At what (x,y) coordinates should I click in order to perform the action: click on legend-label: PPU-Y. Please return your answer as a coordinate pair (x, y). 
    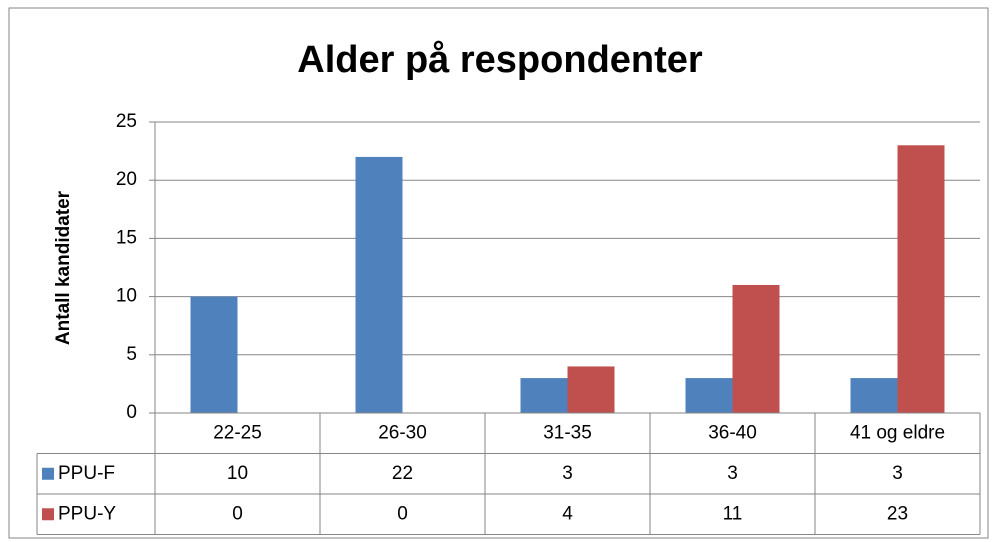
    Looking at the image, I should click on (87, 513).